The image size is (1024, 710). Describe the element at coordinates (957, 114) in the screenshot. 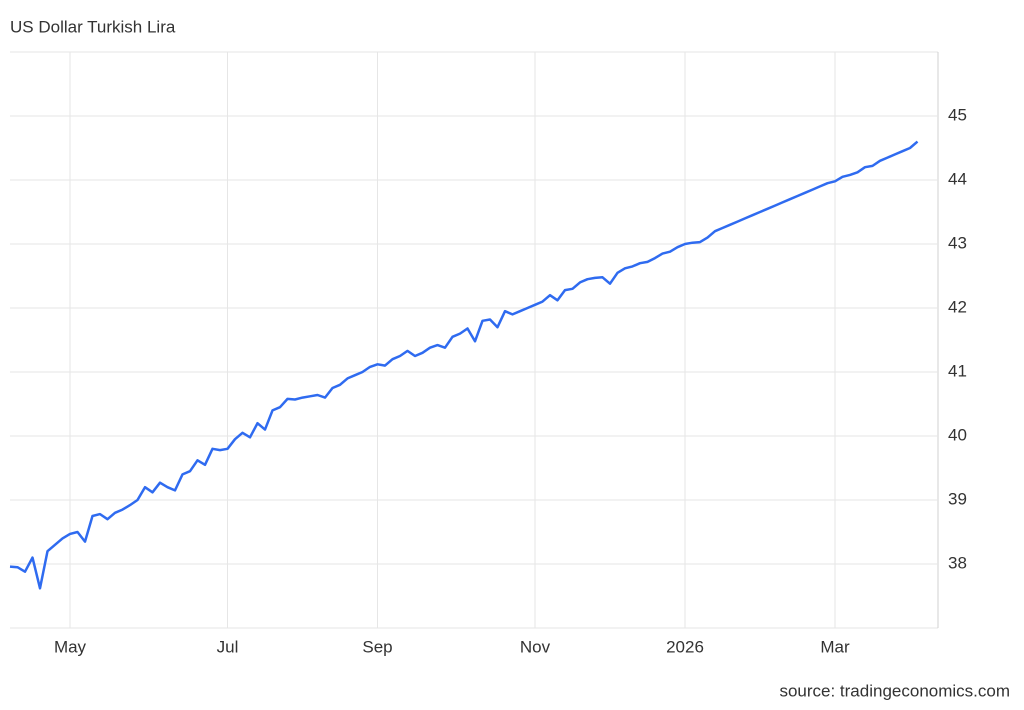

I see `y-tick-label: 45` at that location.